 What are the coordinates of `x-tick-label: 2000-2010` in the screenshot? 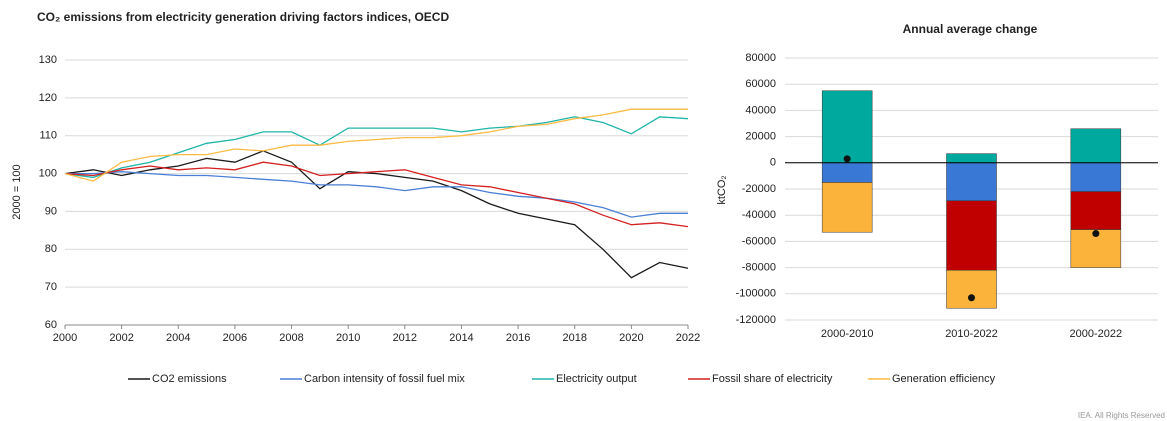 It's located at (847, 334).